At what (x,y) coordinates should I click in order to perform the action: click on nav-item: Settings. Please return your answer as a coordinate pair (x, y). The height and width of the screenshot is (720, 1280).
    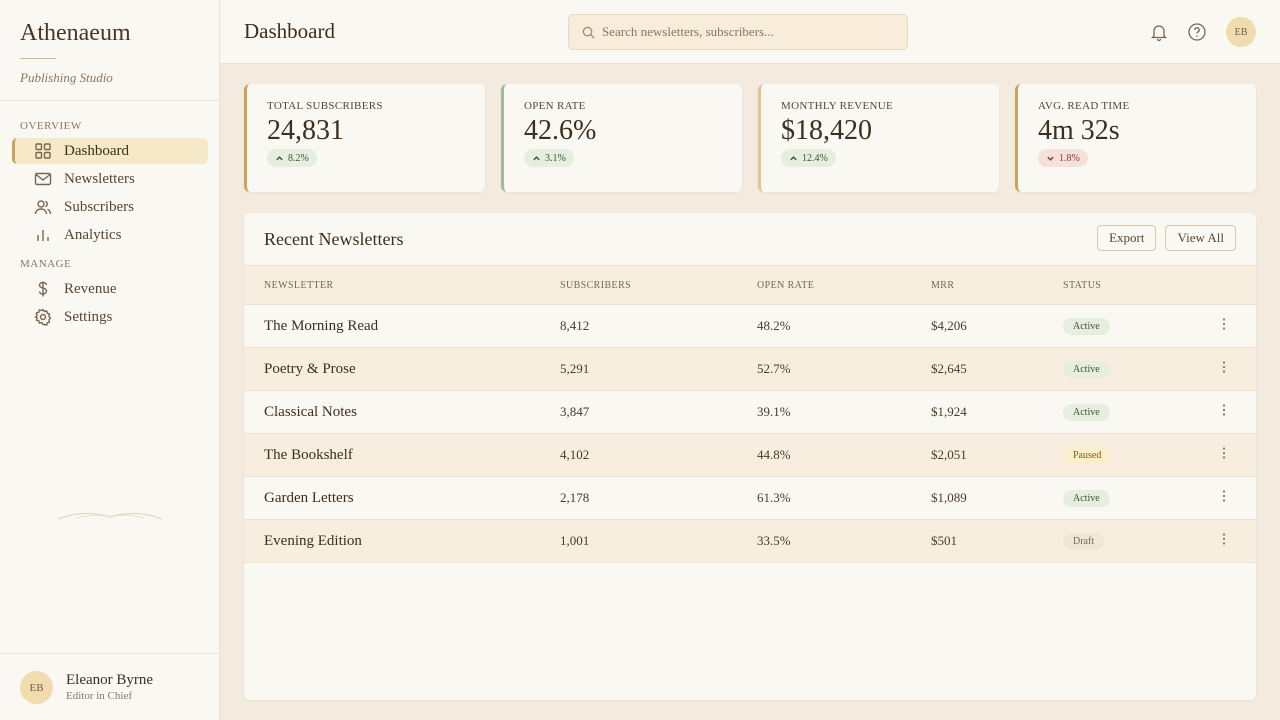
    Looking at the image, I should click on (110, 317).